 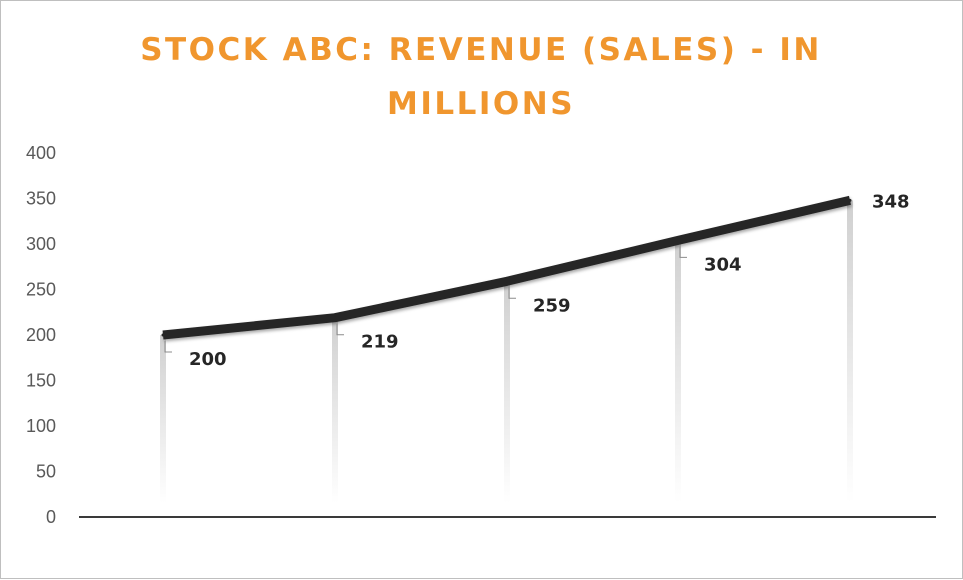 I want to click on y-axis: 0 50 100 150 200 250 300 350 400, so click(x=41, y=335).